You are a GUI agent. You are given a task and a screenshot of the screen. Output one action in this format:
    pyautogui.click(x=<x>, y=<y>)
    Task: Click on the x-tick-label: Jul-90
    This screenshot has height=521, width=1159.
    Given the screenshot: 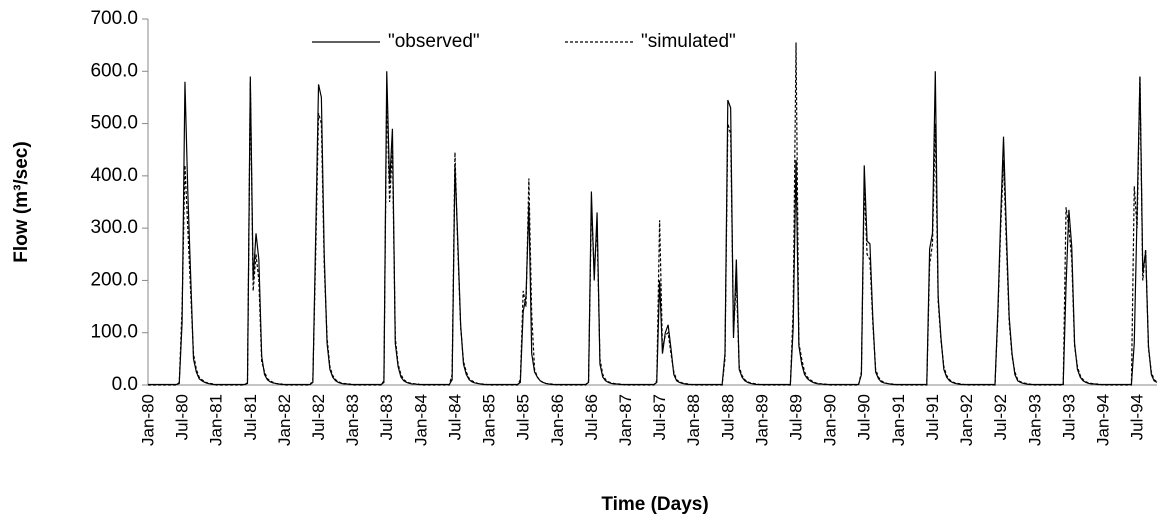 What is the action you would take?
    pyautogui.click(x=864, y=417)
    